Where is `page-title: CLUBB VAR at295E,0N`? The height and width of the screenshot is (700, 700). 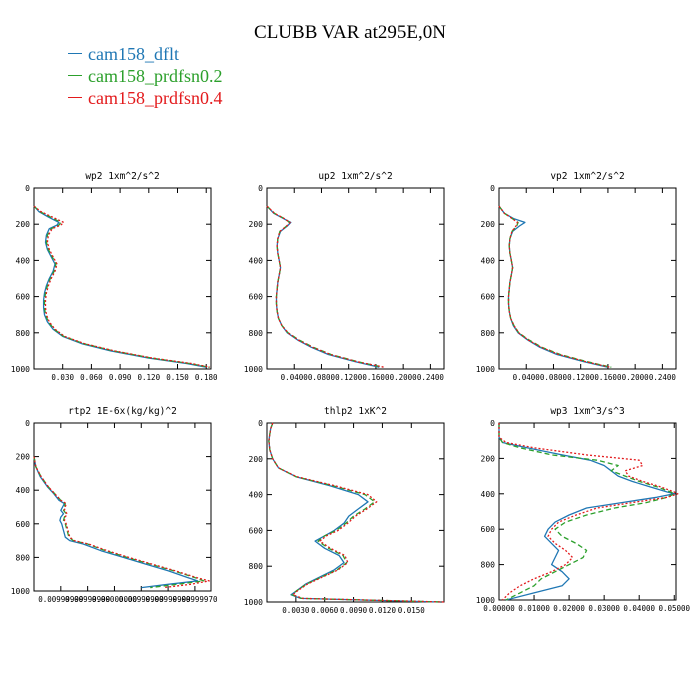 page-title: CLUBB VAR at295E,0N is located at coordinates (350, 32).